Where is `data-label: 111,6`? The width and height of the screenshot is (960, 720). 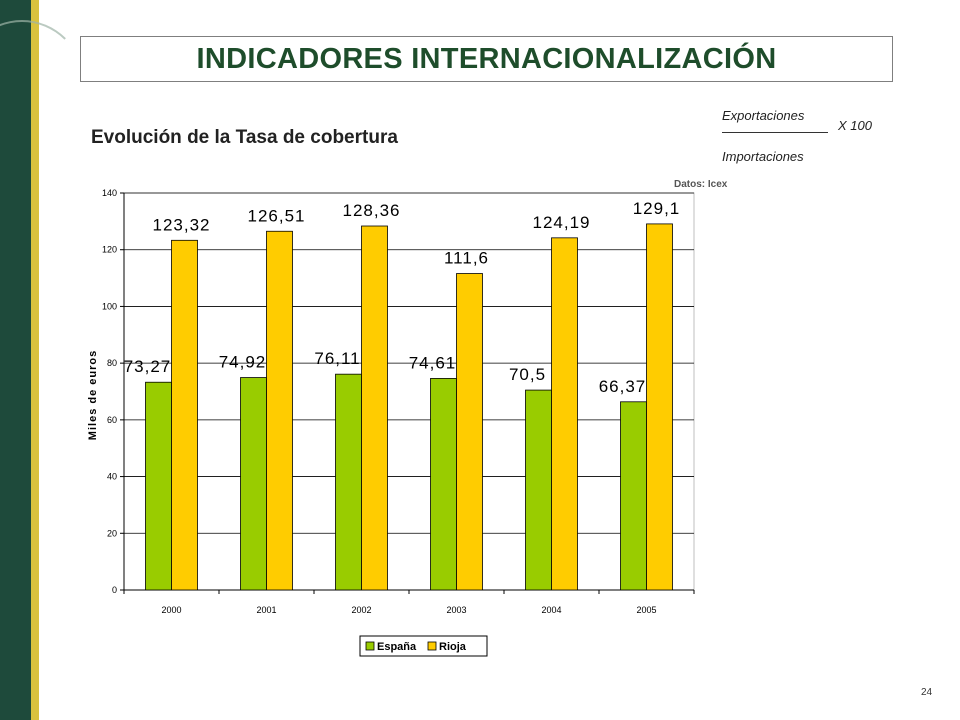 data-label: 111,6 is located at coordinates (466, 258).